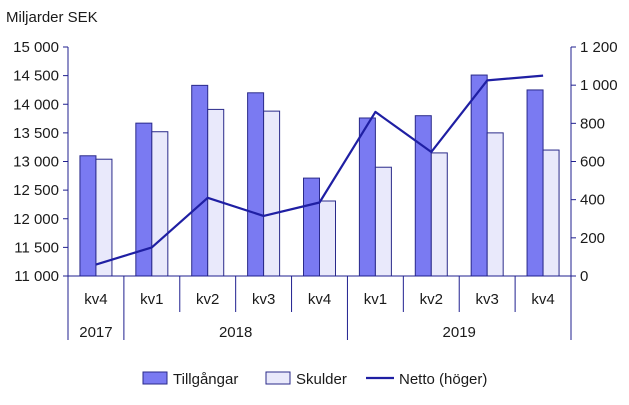 The width and height of the screenshot is (629, 405). I want to click on category-labels: kv4 kv1 kv2 kv3 kv4 kv1 kv2 kv3 kv4, so click(319, 299).